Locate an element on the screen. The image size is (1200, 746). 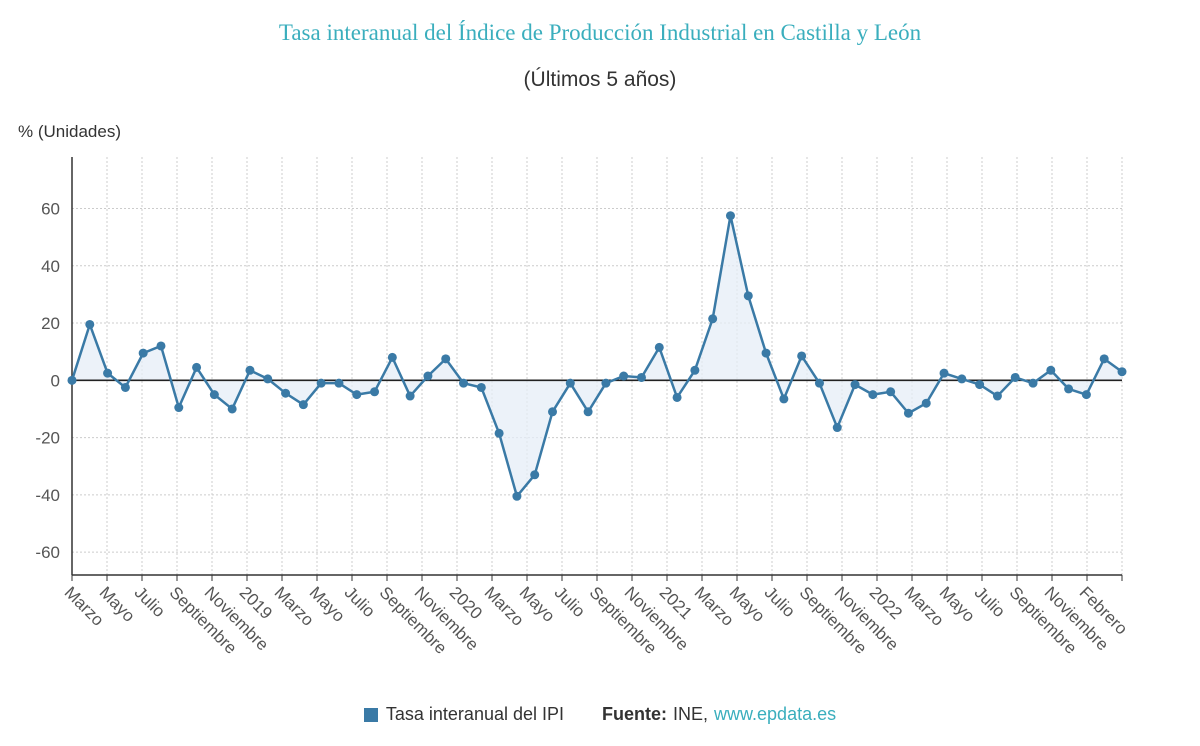
y-axis-label: % (Unidades) is located at coordinates (69, 131).